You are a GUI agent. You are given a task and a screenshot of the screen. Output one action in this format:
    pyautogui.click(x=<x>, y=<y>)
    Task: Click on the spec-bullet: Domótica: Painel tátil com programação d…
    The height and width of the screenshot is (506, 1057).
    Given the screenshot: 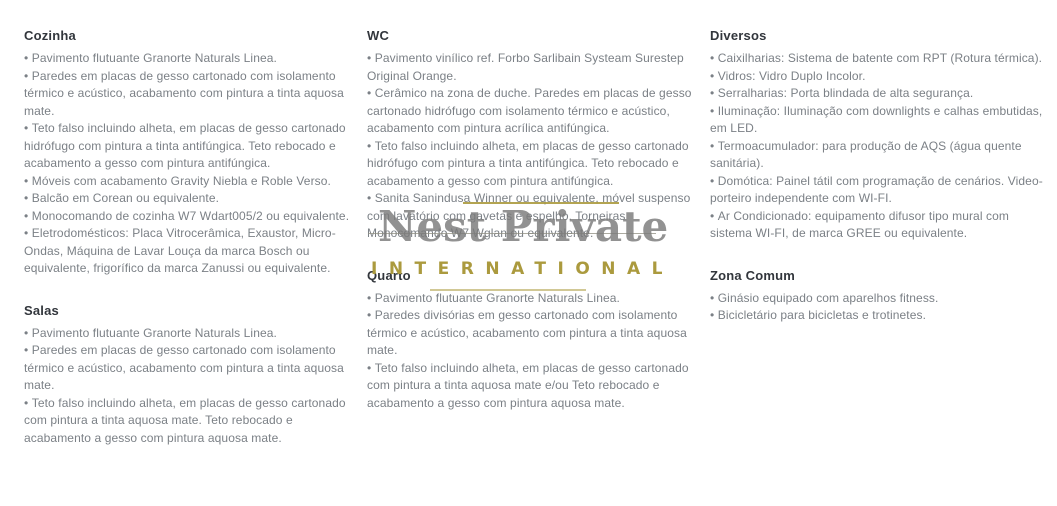 What is the action you would take?
    pyautogui.click(x=877, y=190)
    